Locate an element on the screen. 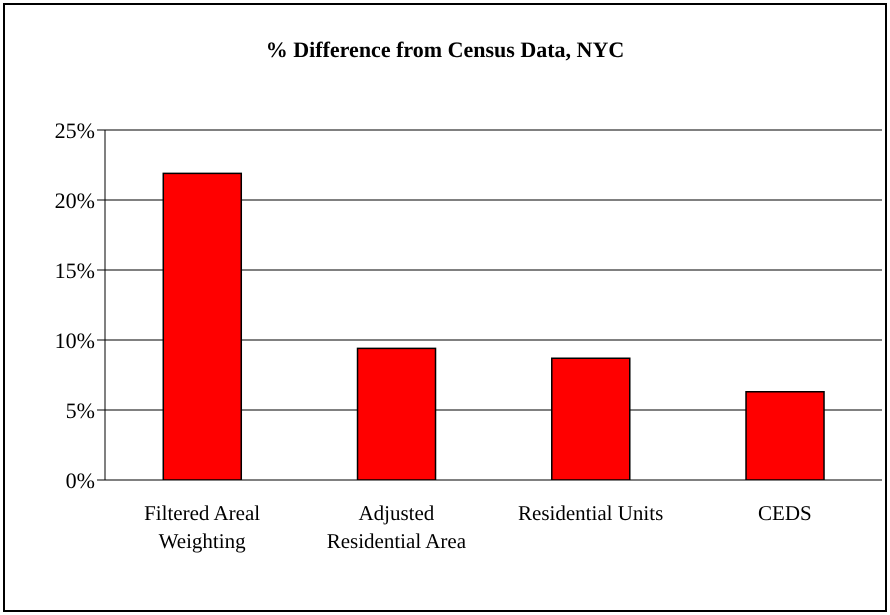  x-tick-label: Adjusted Residential Area is located at coordinates (396, 527).